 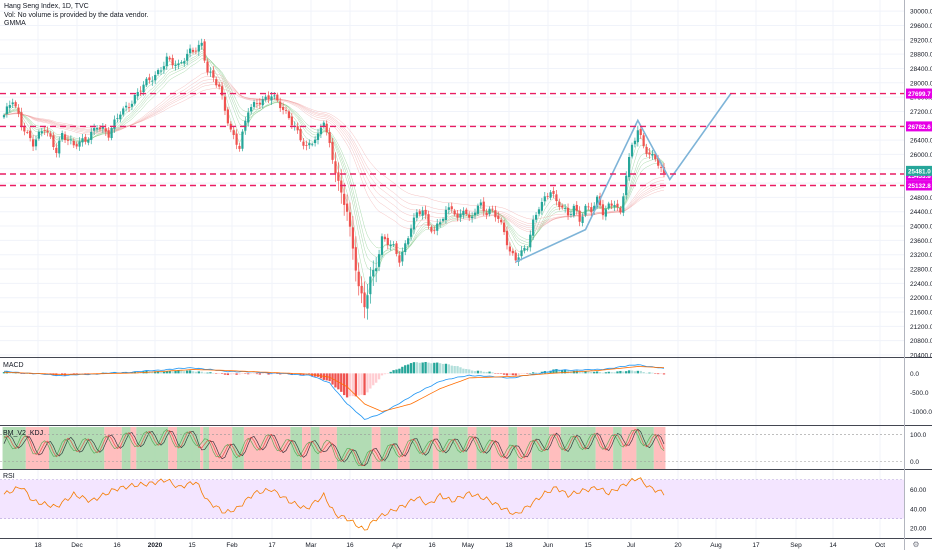 What do you see at coordinates (311, 545) in the screenshot?
I see `time-tick-label: Mar` at bounding box center [311, 545].